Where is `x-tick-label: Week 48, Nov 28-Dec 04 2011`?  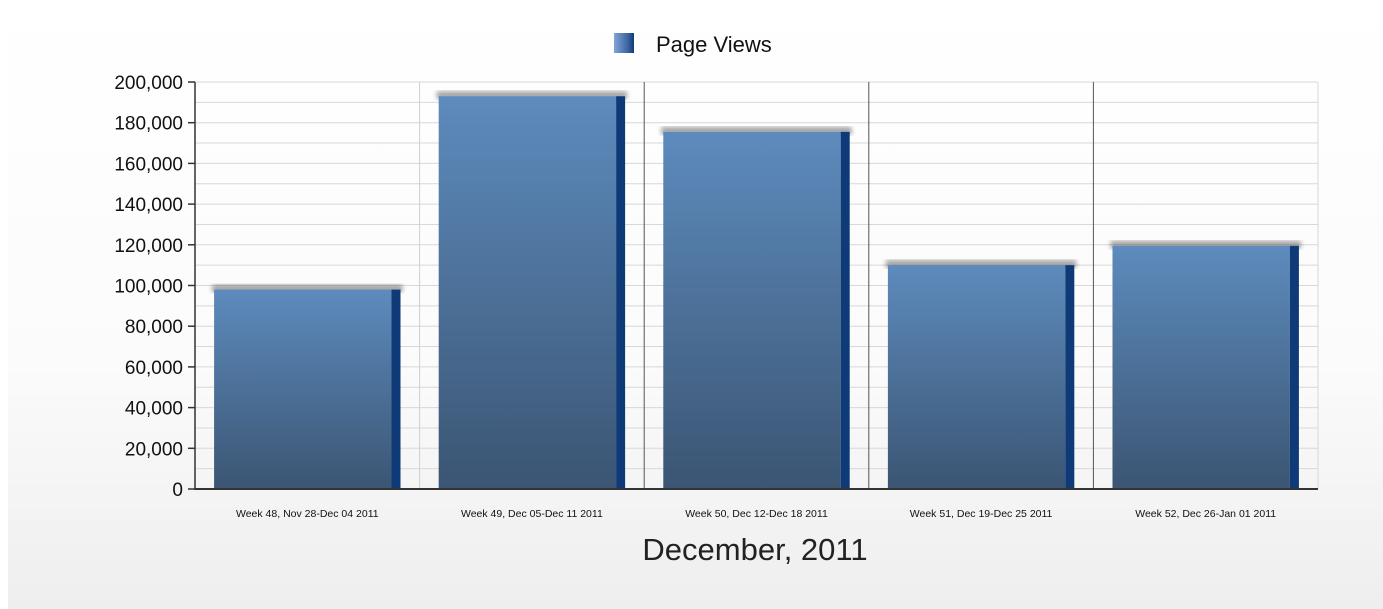
x-tick-label: Week 48, Nov 28-Dec 04 2011 is located at coordinates (307, 514).